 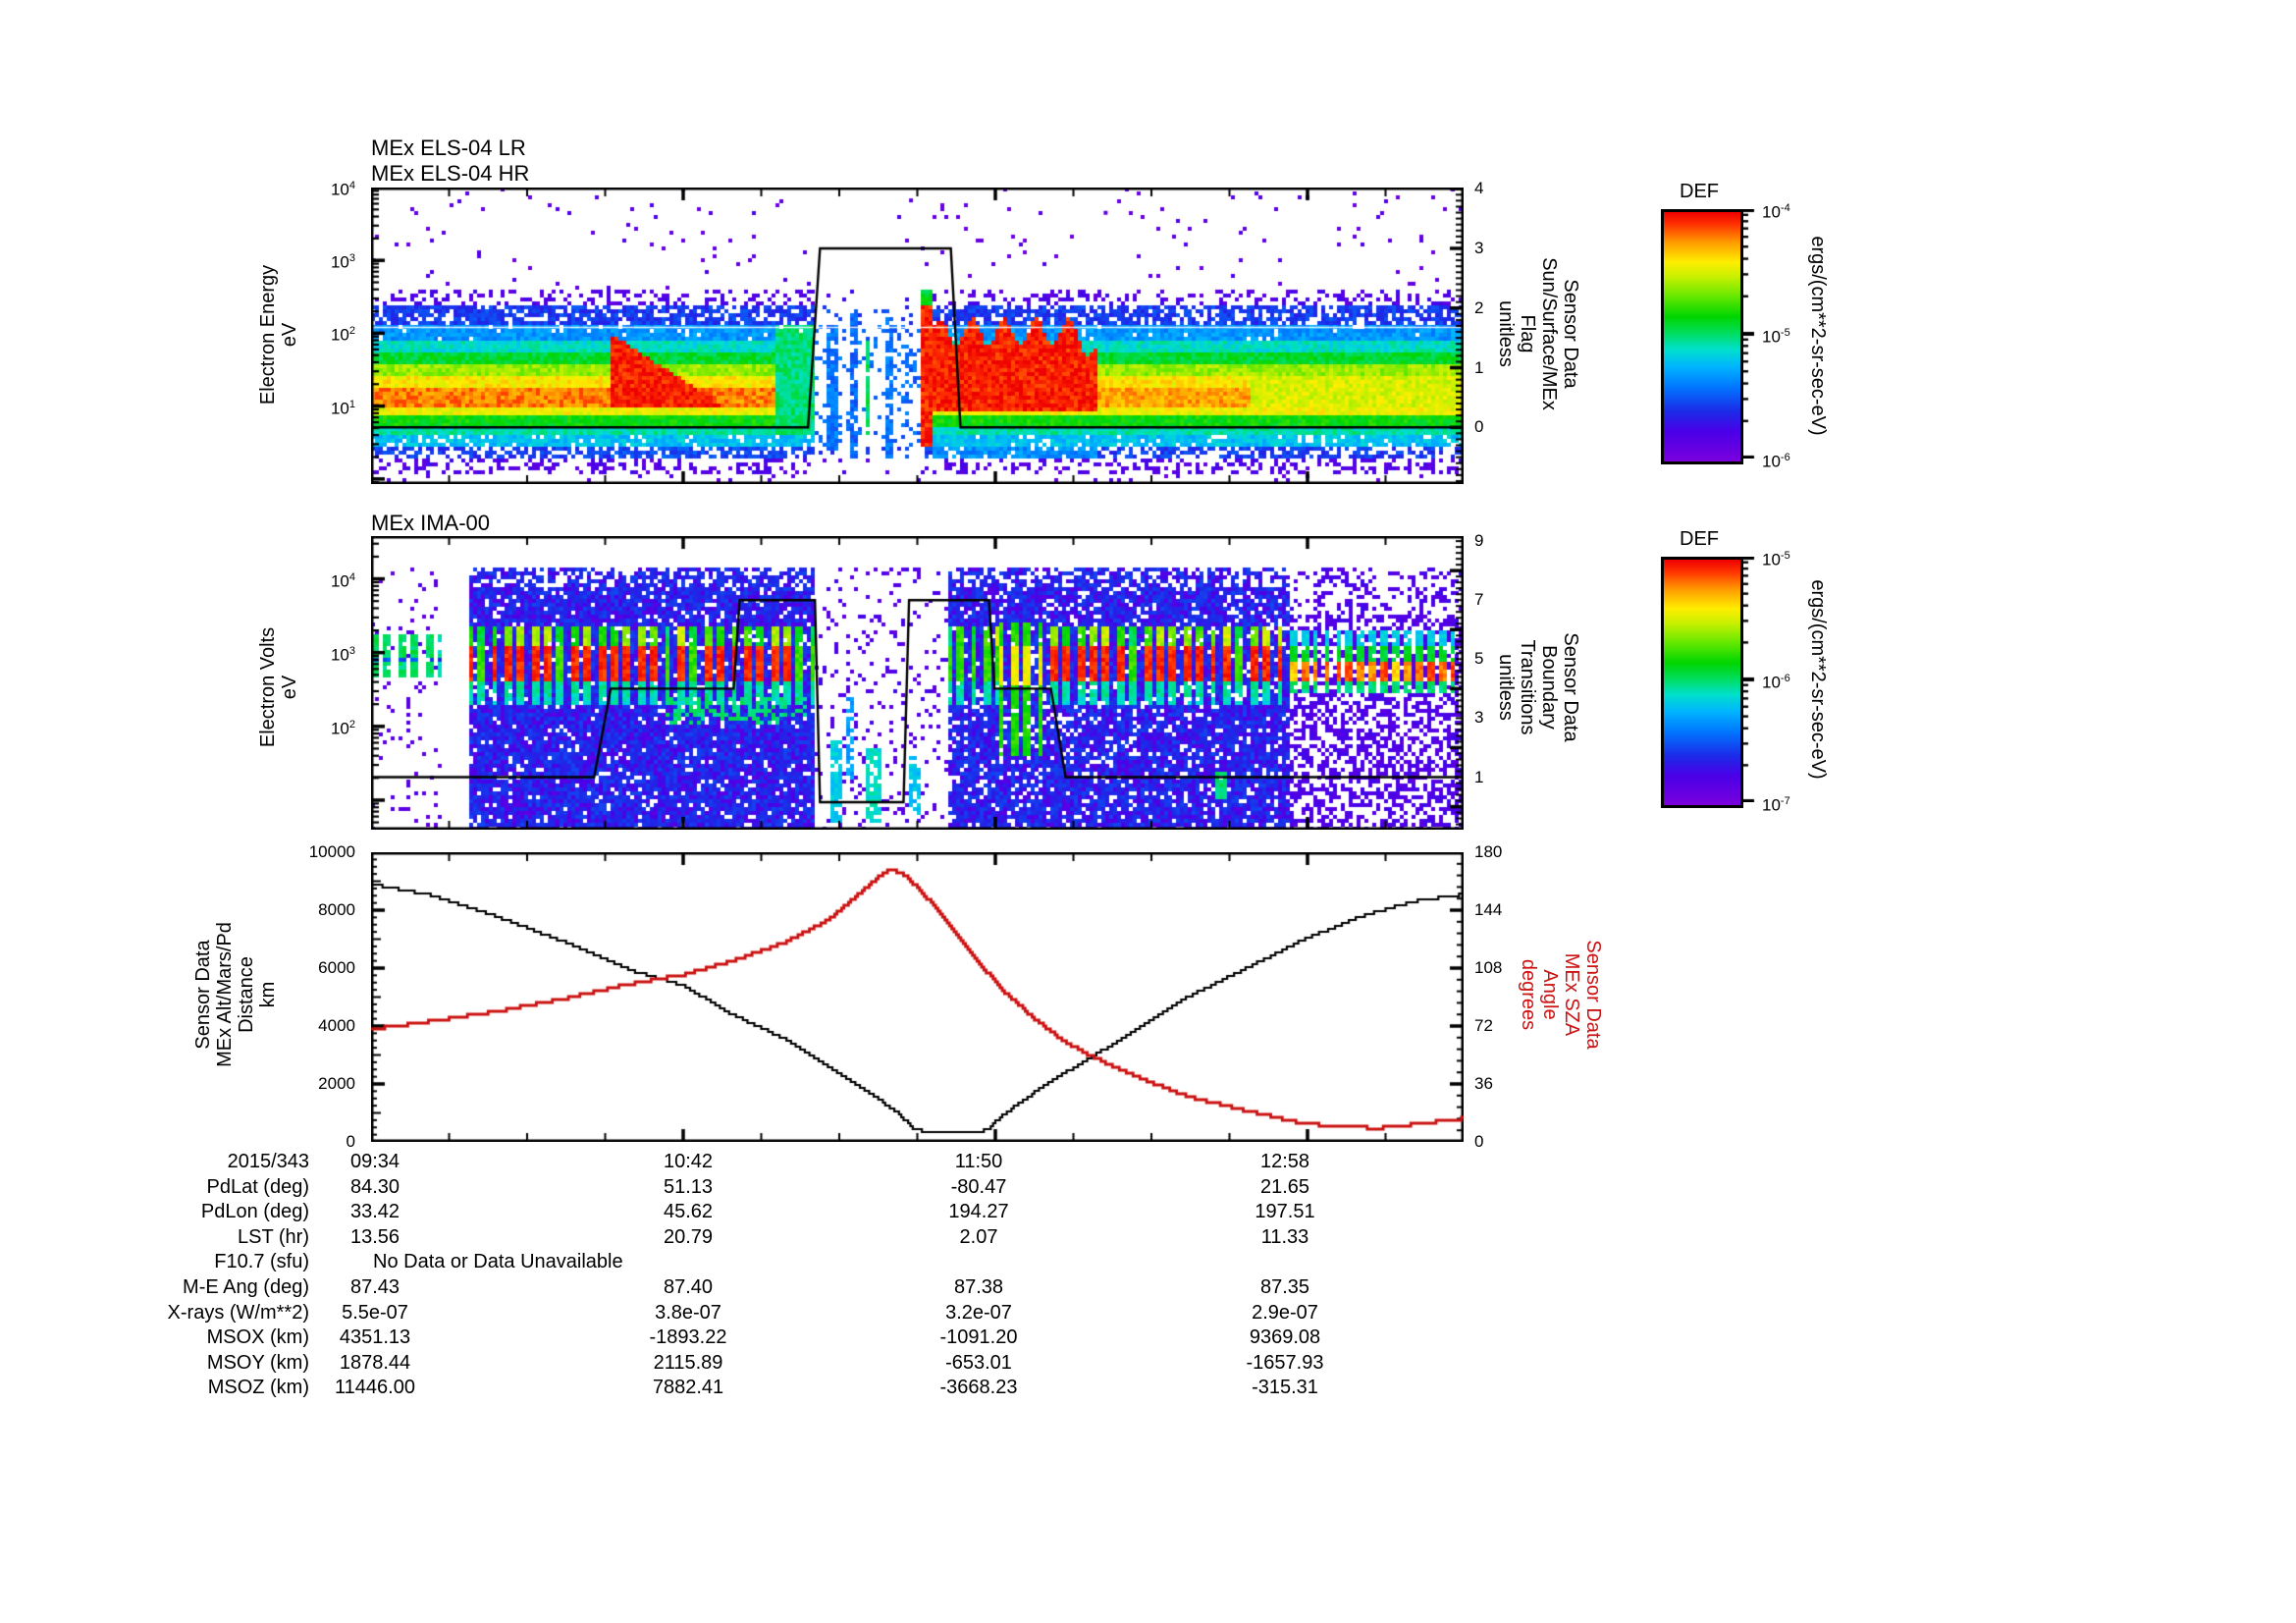 I want to click on table-date-label: 2015/343, so click(x=268, y=1161).